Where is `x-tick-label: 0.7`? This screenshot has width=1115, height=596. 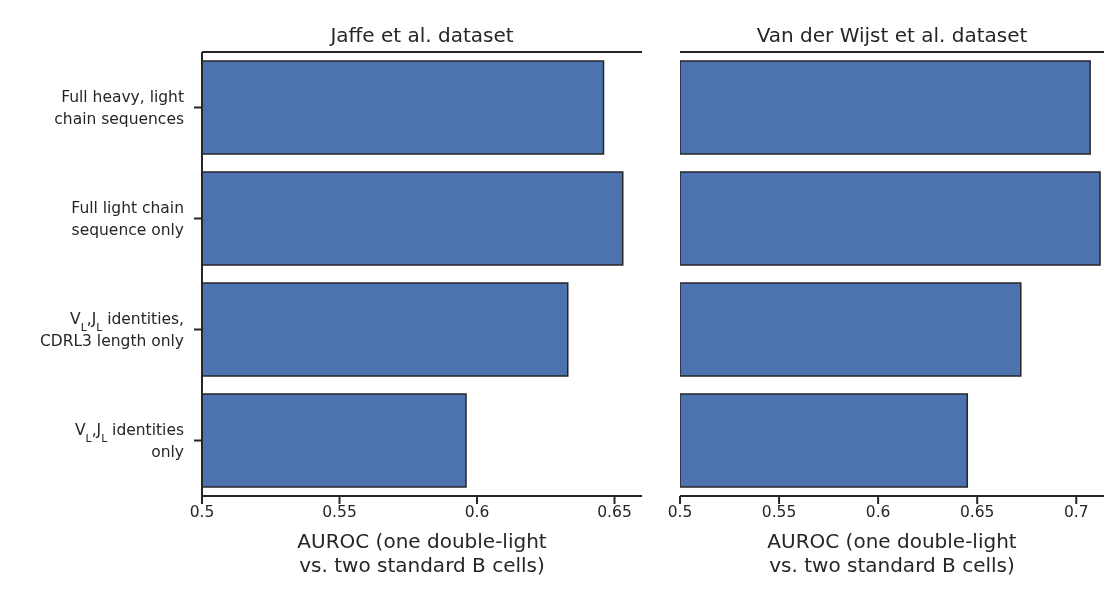
x-tick-label: 0.7 is located at coordinates (1076, 512).